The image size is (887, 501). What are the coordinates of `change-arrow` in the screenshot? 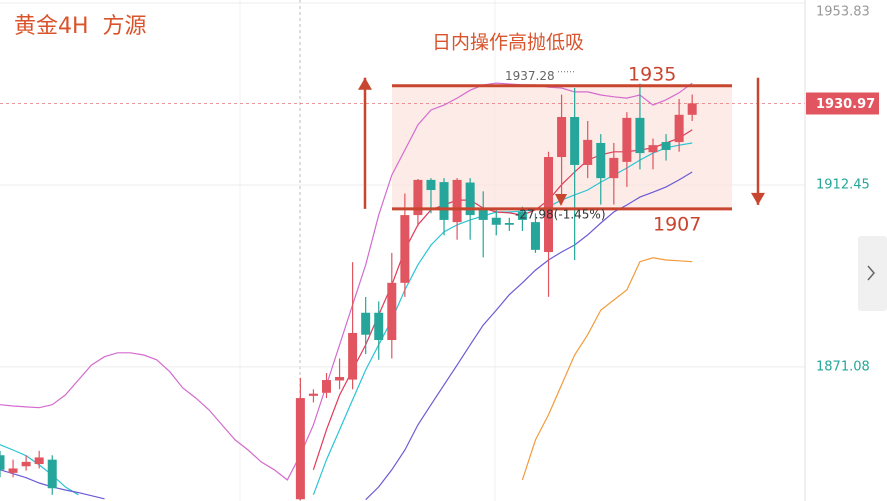 It's located at (561, 200).